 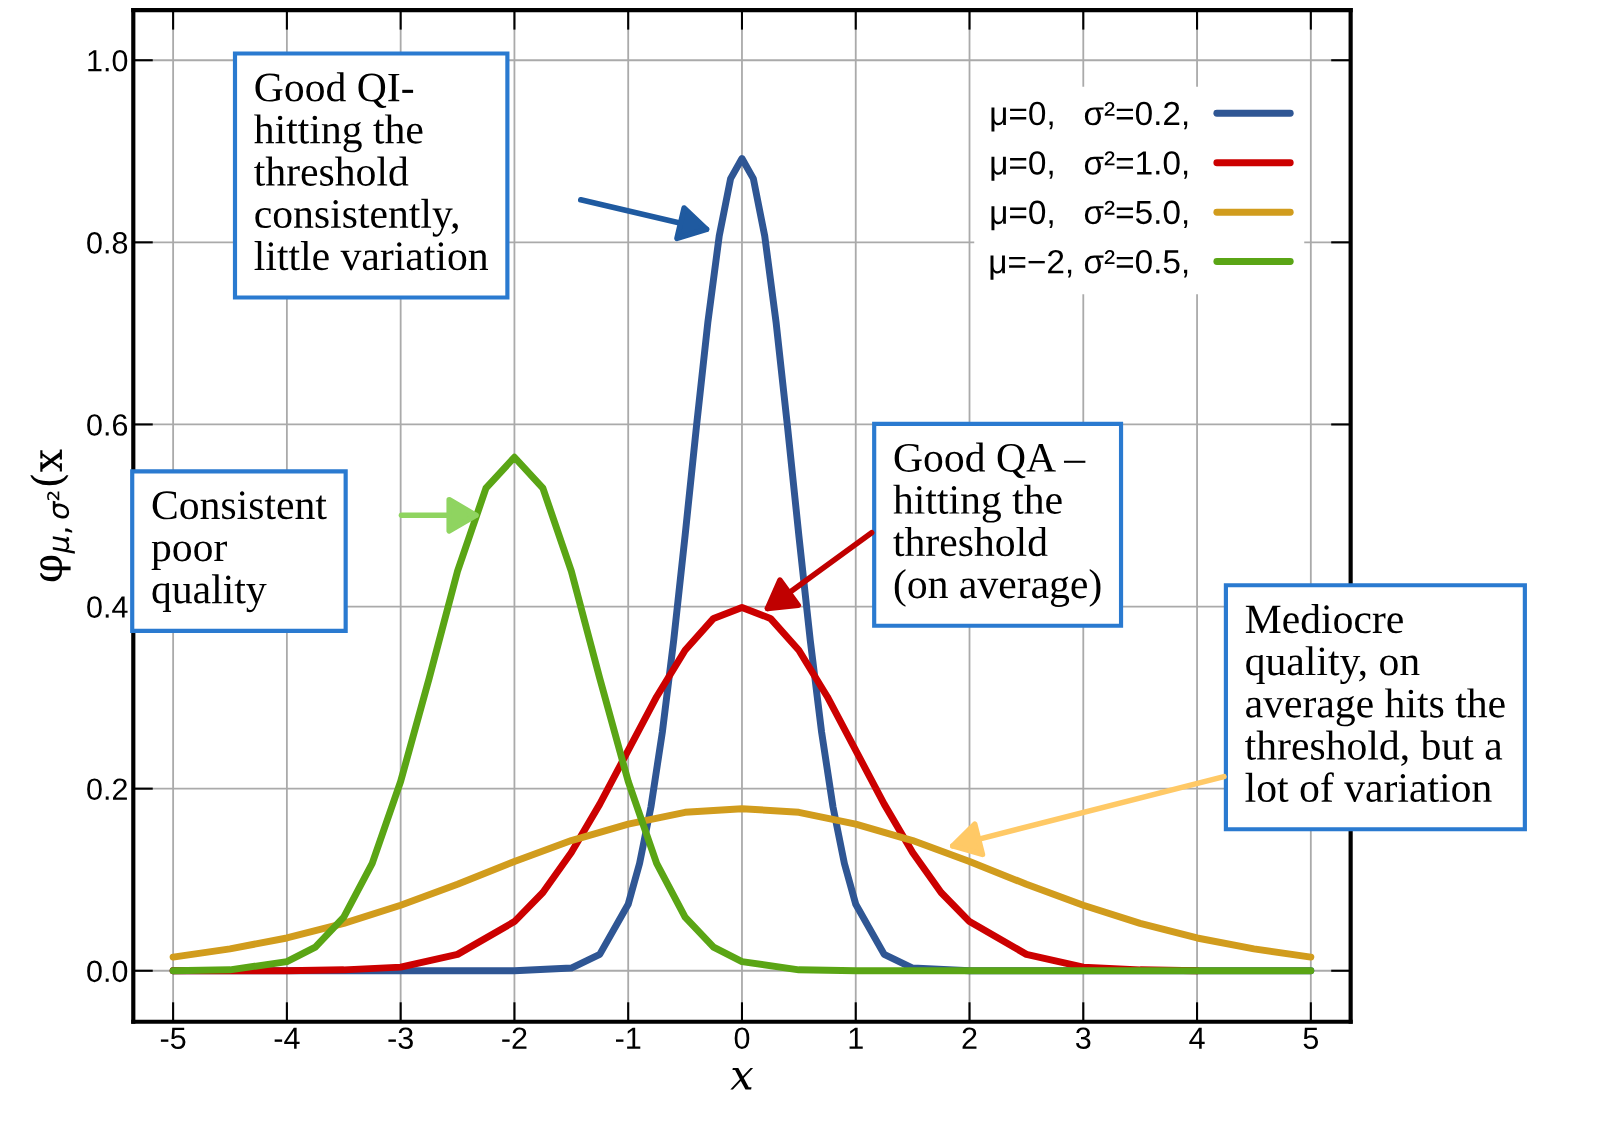 What do you see at coordinates (628, 1038) in the screenshot?
I see `x-tick-label: -1` at bounding box center [628, 1038].